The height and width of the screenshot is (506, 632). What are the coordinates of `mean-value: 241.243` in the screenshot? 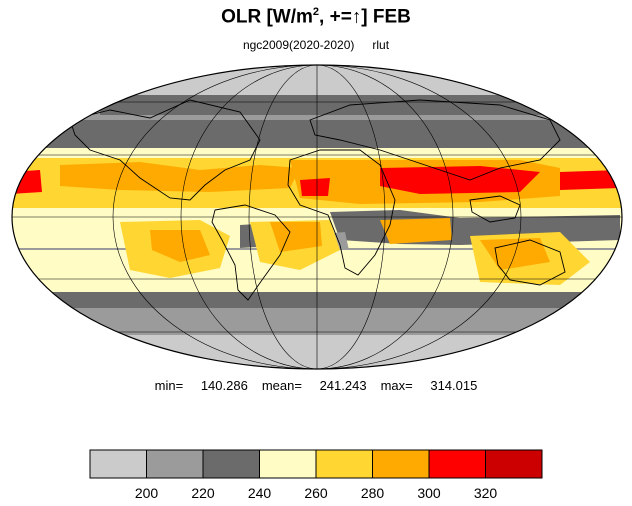 It's located at (343, 385).